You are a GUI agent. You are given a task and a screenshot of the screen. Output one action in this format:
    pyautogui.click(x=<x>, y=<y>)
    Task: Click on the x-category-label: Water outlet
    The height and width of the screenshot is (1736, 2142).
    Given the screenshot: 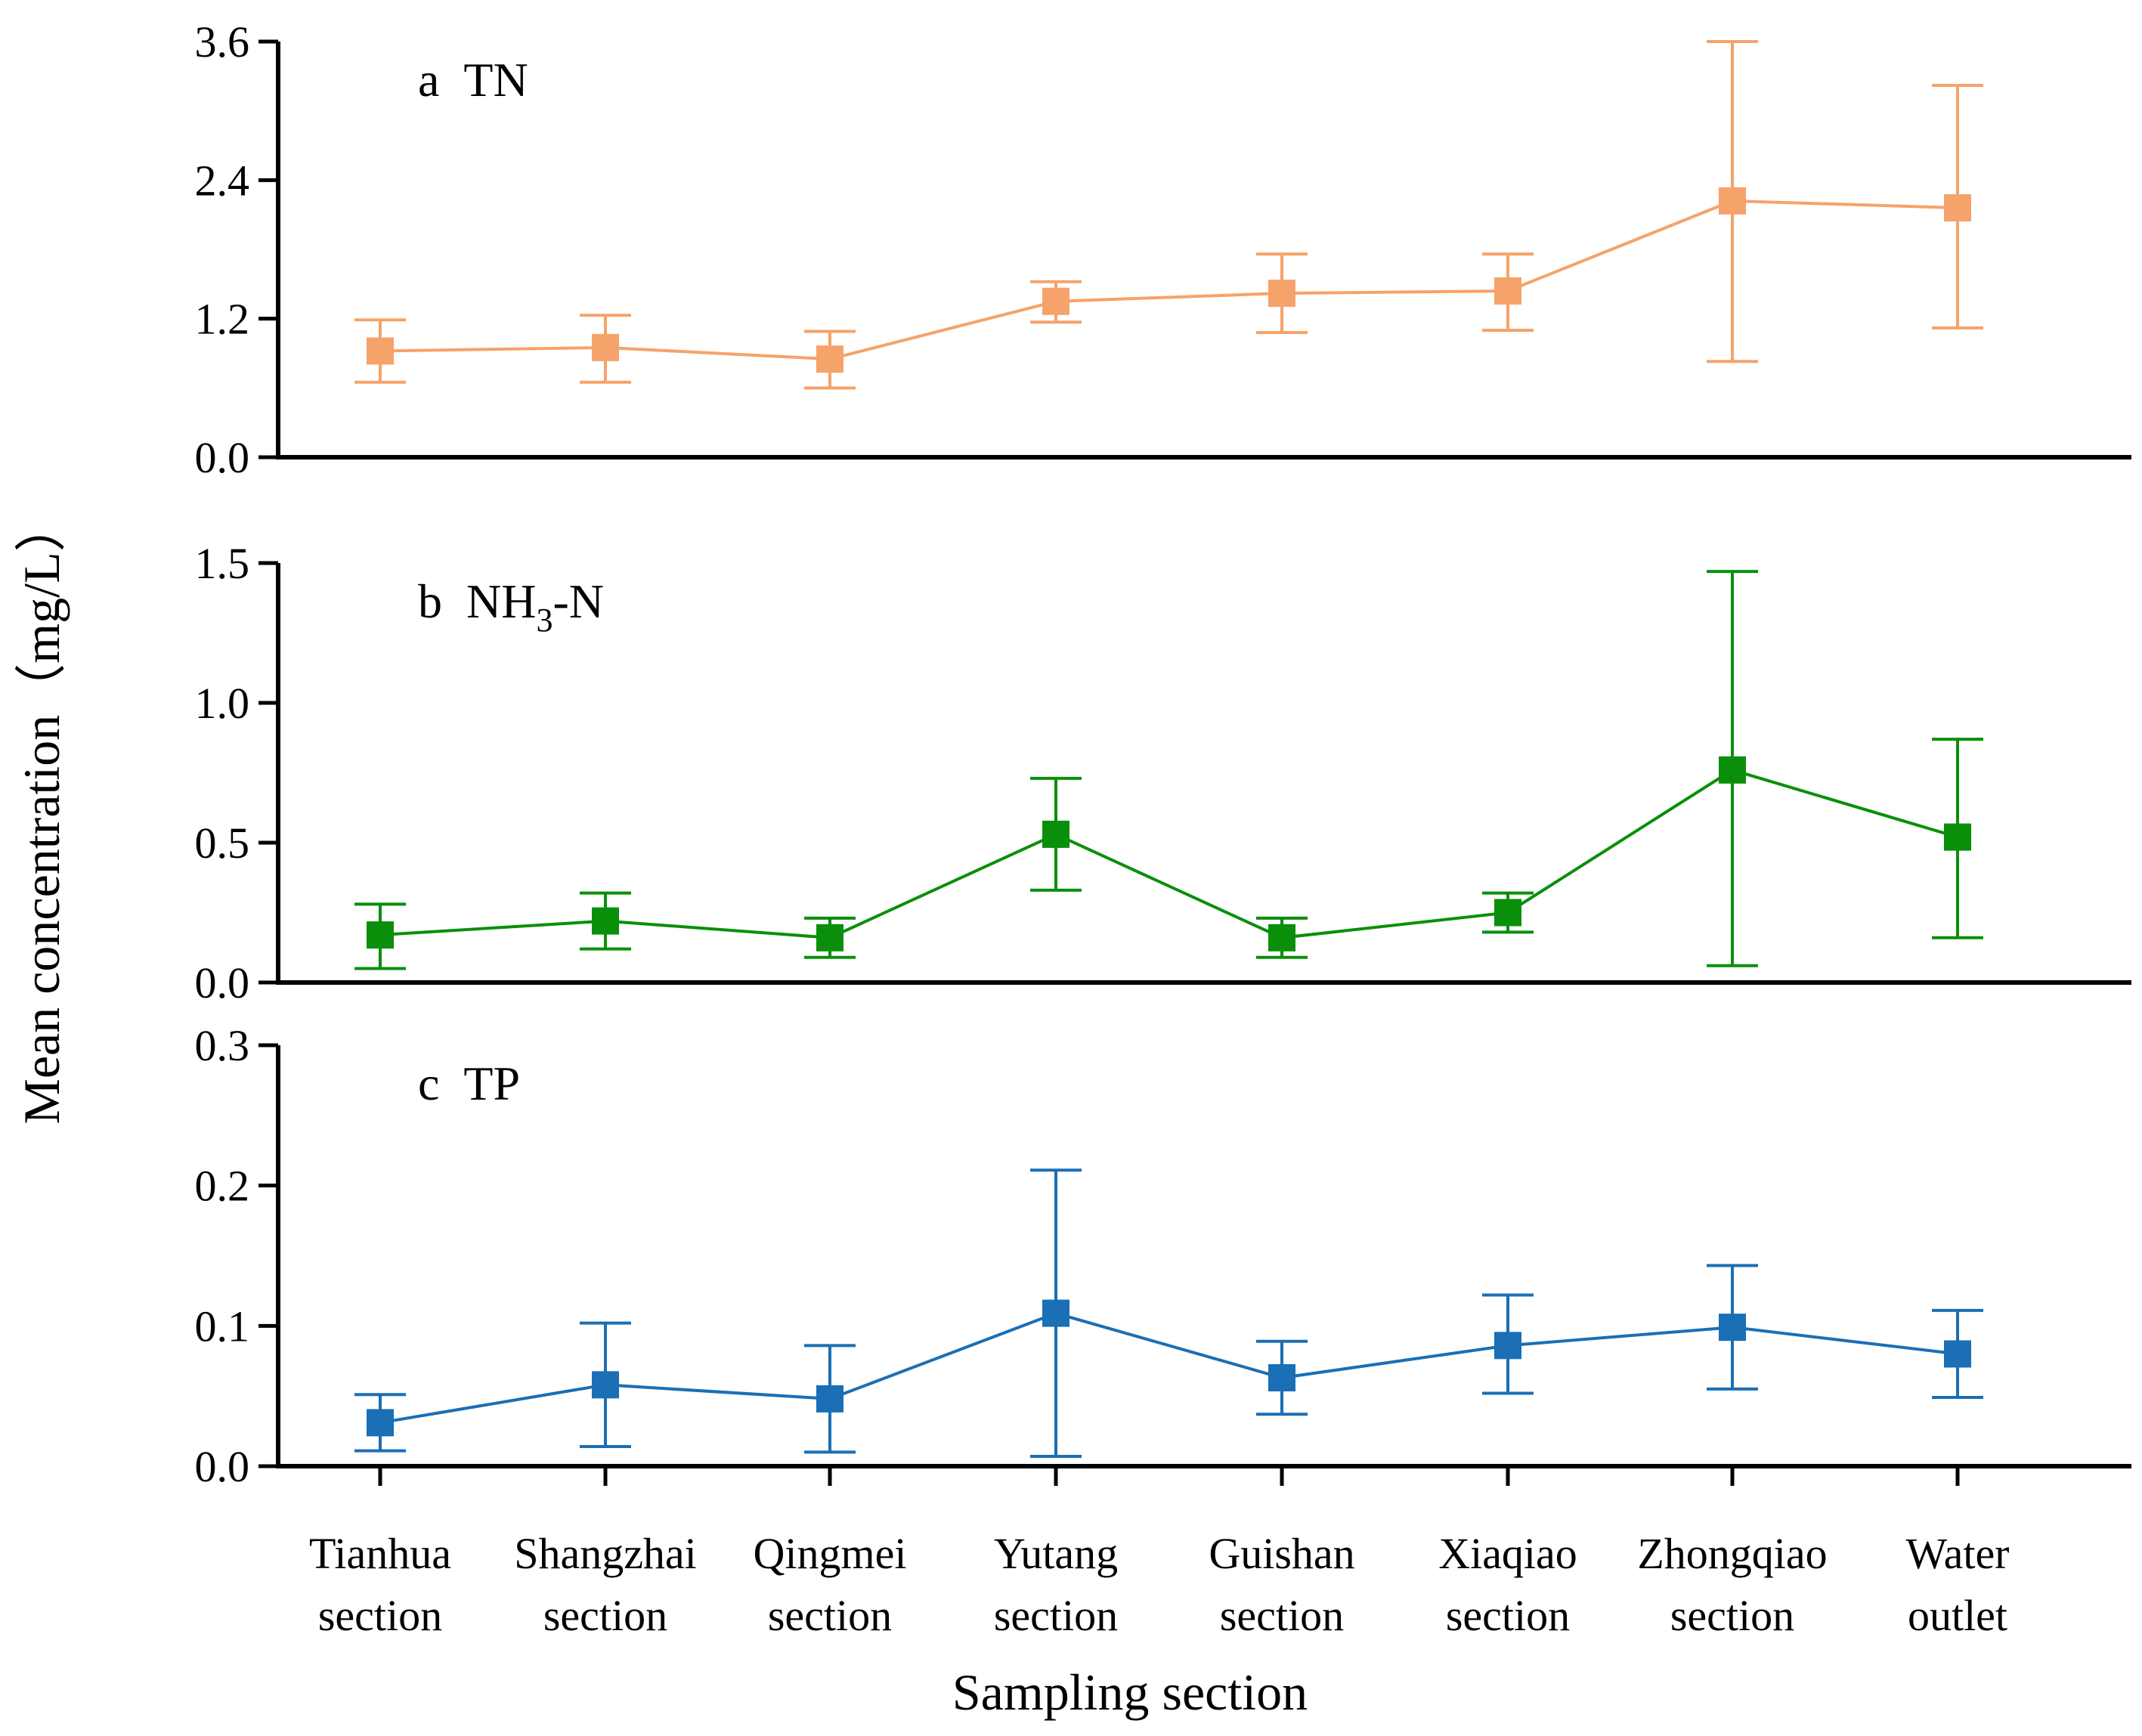 What is the action you would take?
    pyautogui.click(x=1957, y=1584)
    